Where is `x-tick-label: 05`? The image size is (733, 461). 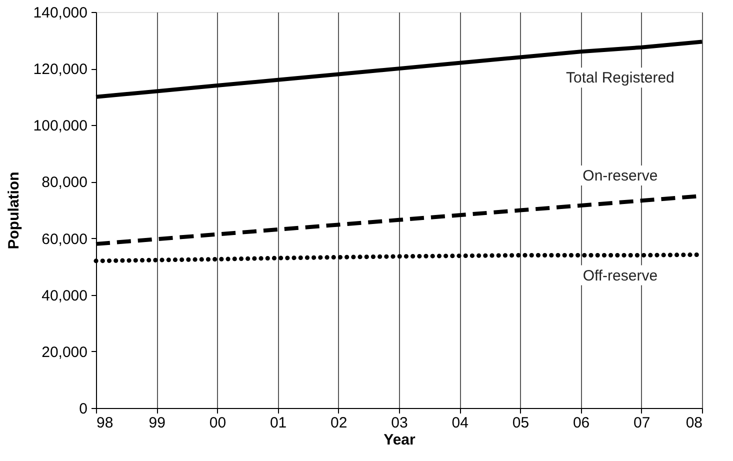 x-tick-label: 05 is located at coordinates (521, 423).